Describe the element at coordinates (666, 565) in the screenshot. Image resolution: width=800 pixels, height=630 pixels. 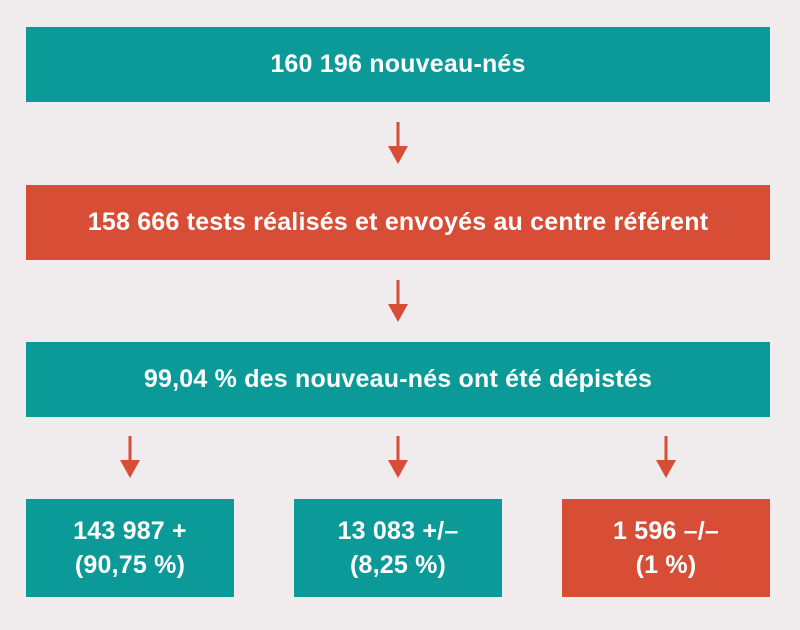
I see `negative-percent: (1 %)` at that location.